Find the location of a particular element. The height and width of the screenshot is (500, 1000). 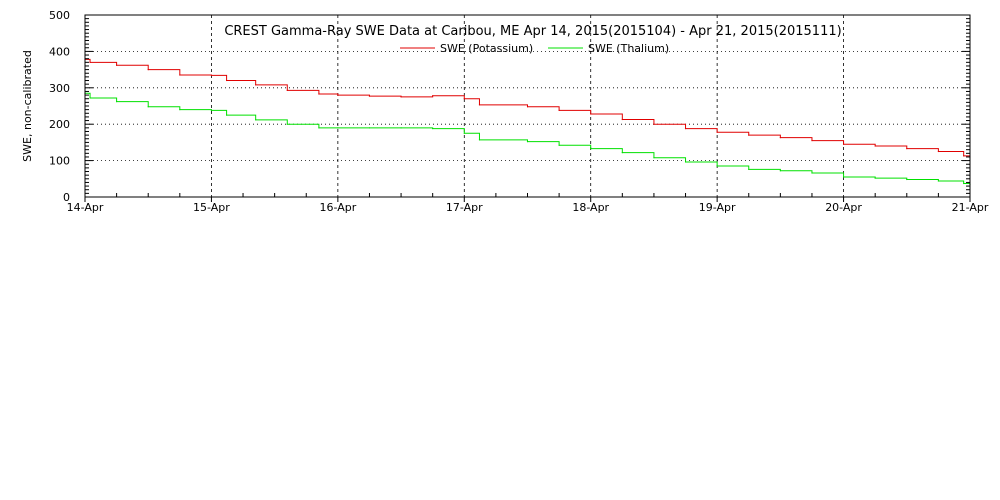

x-tick-label: 16-Apr is located at coordinates (337, 207).